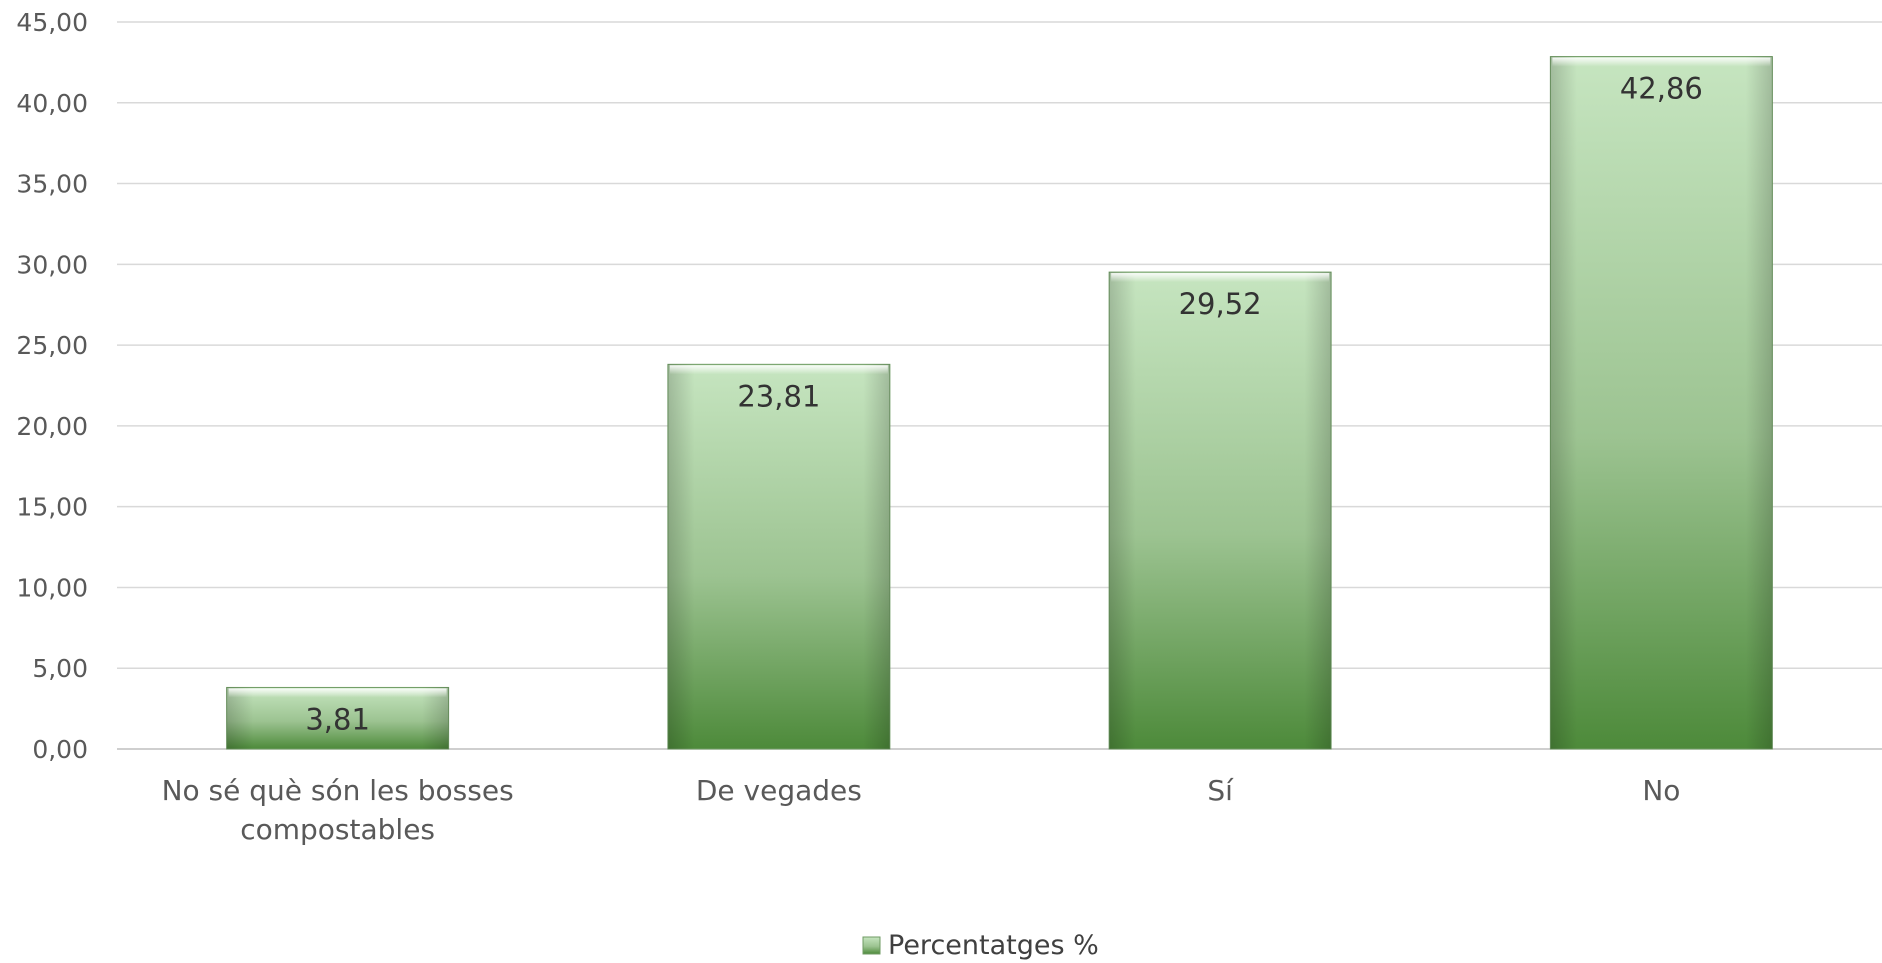 This screenshot has width=1882, height=963. I want to click on data-label: 23,81, so click(778, 396).